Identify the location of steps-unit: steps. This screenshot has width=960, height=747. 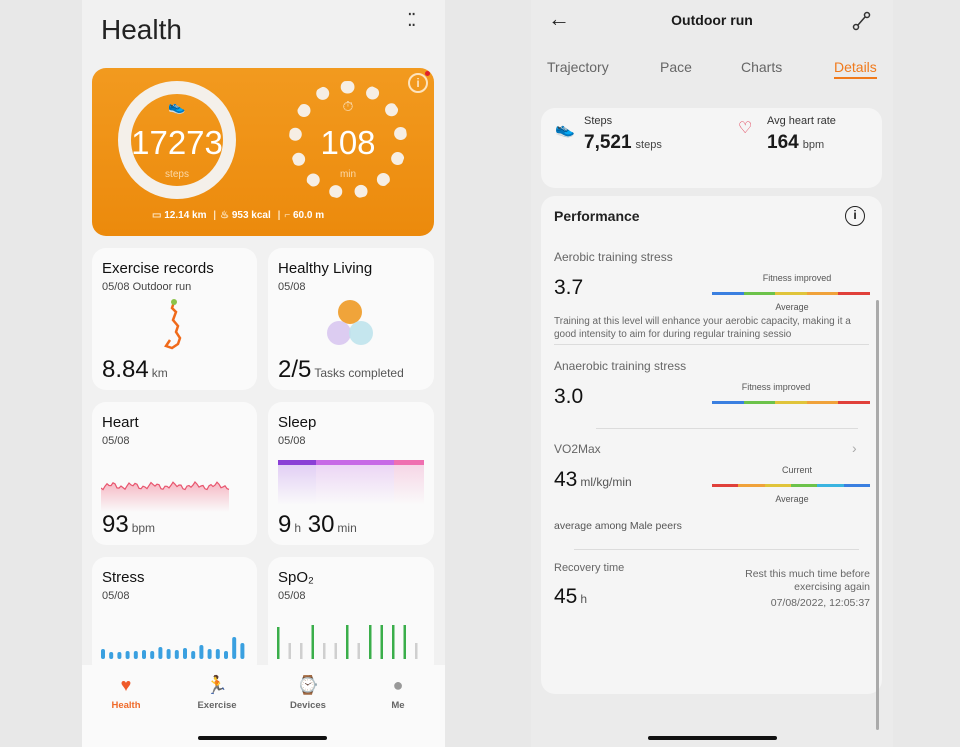
(177, 174).